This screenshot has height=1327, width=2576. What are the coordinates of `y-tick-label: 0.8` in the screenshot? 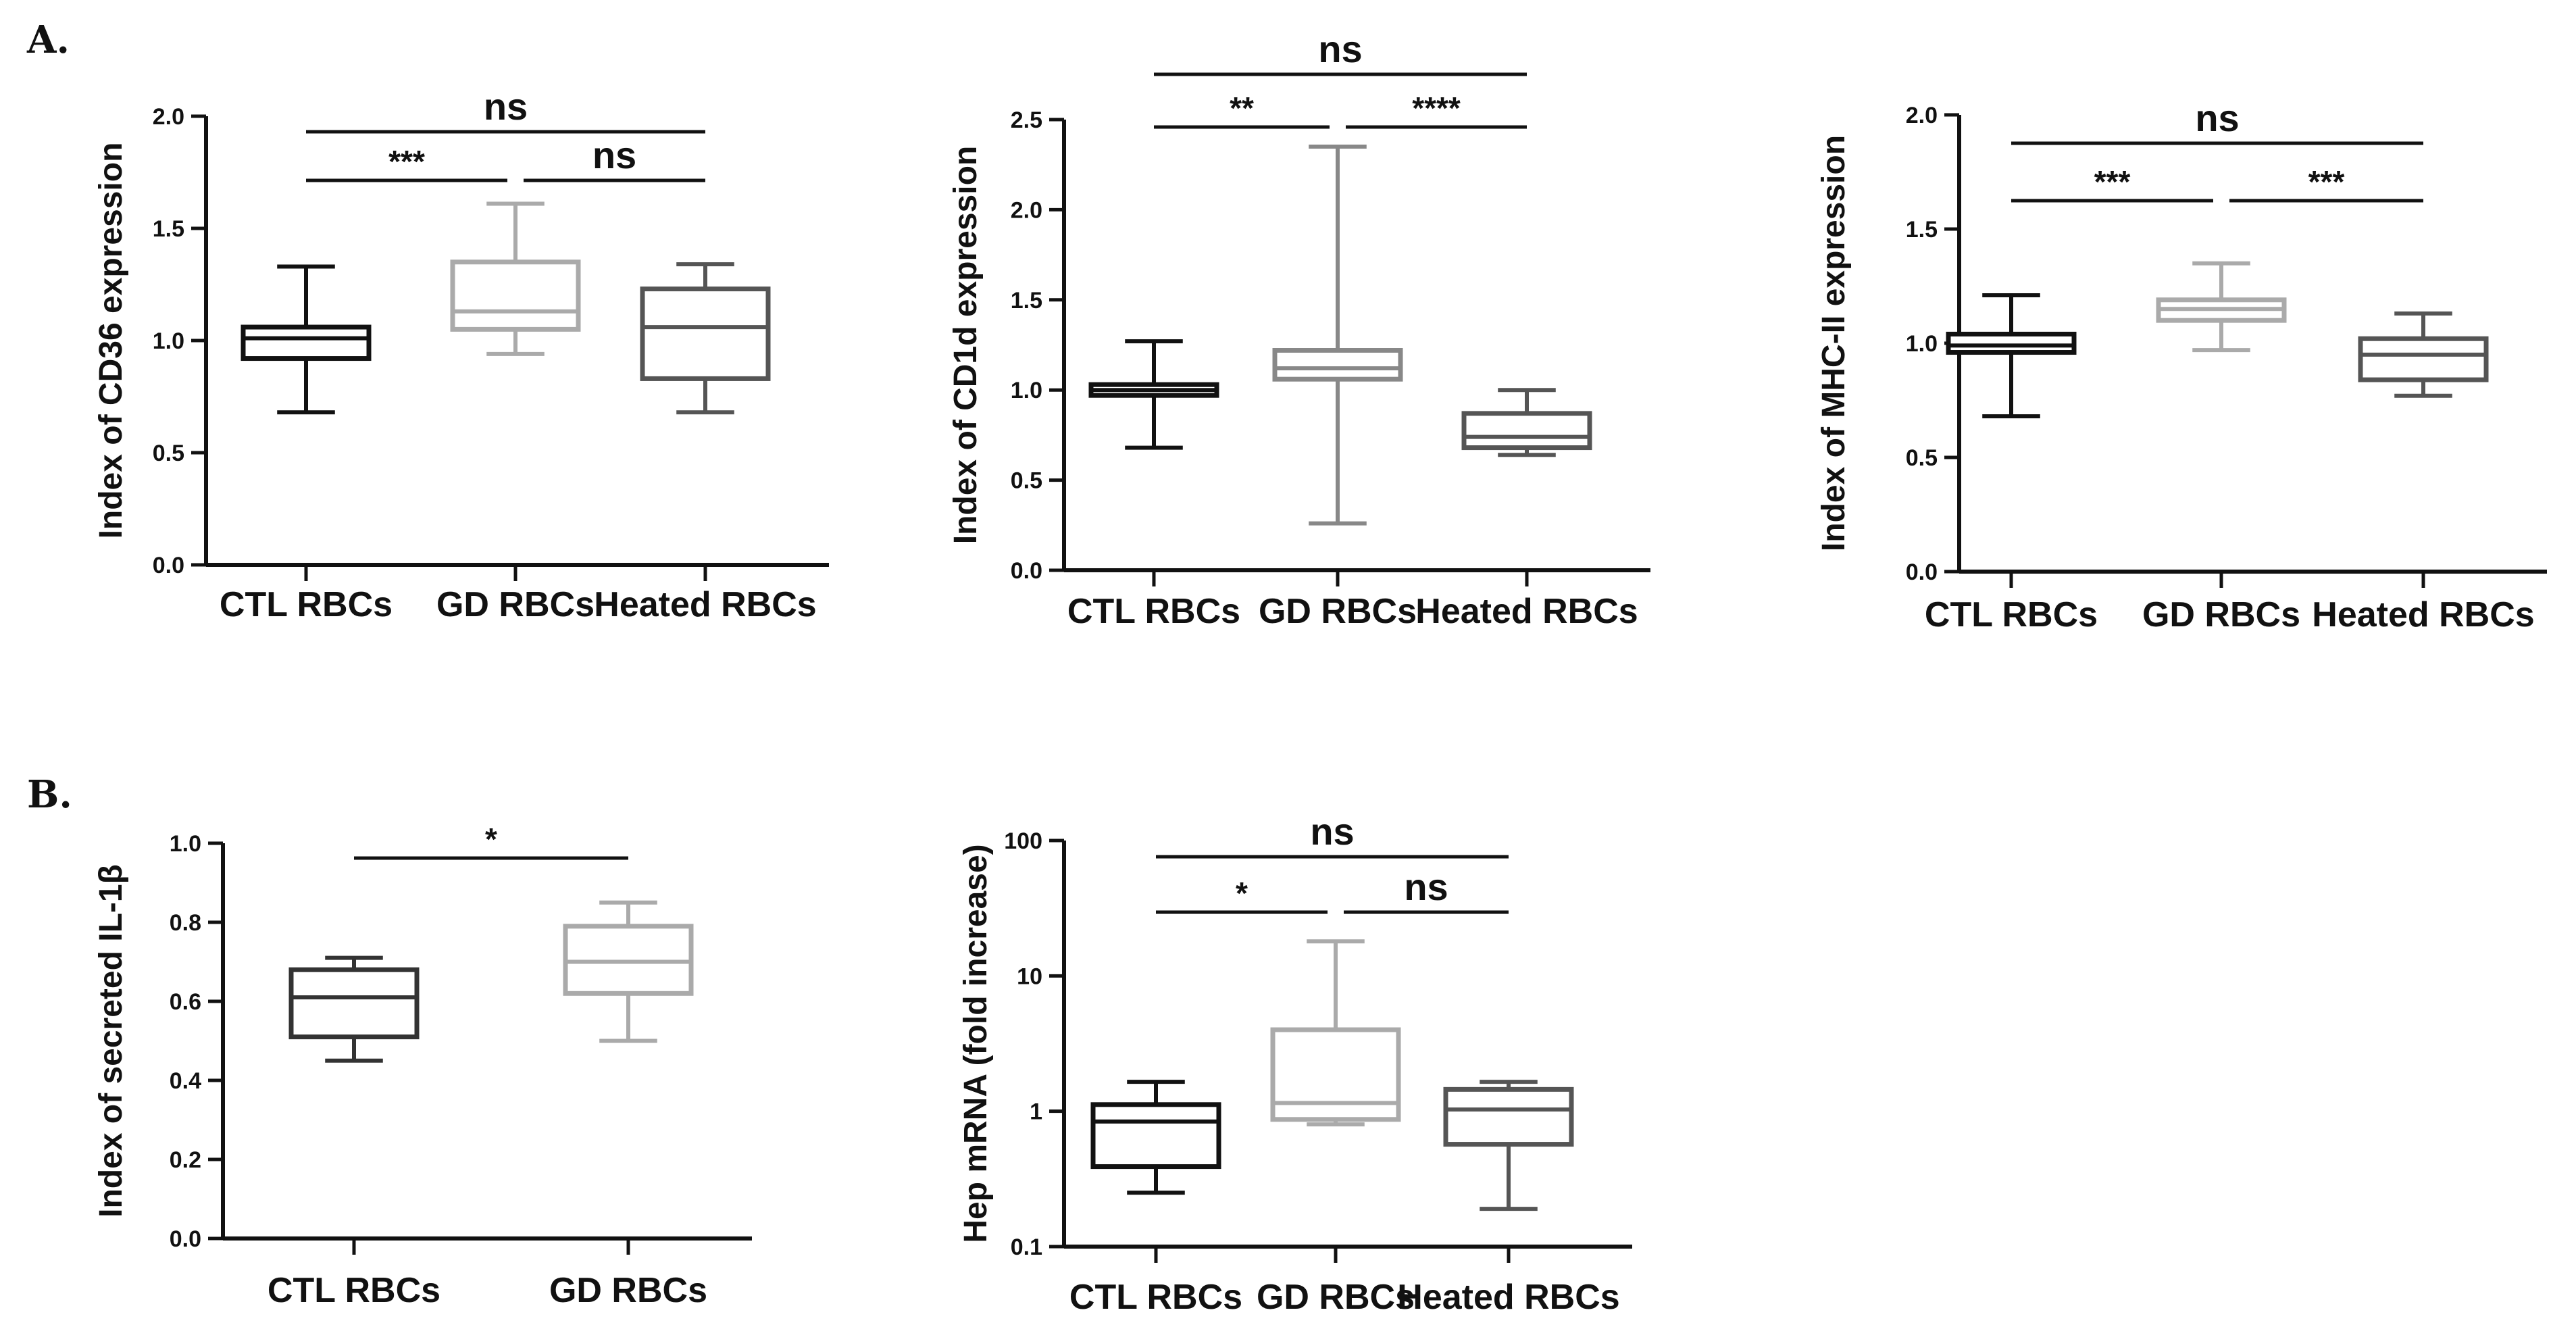 It's located at (185, 923).